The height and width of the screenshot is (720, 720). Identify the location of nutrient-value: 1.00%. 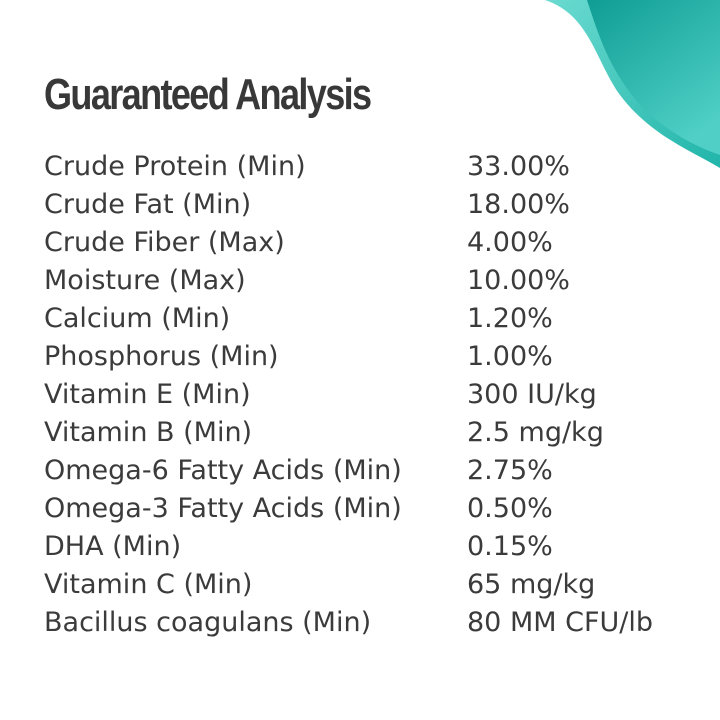
(510, 356).